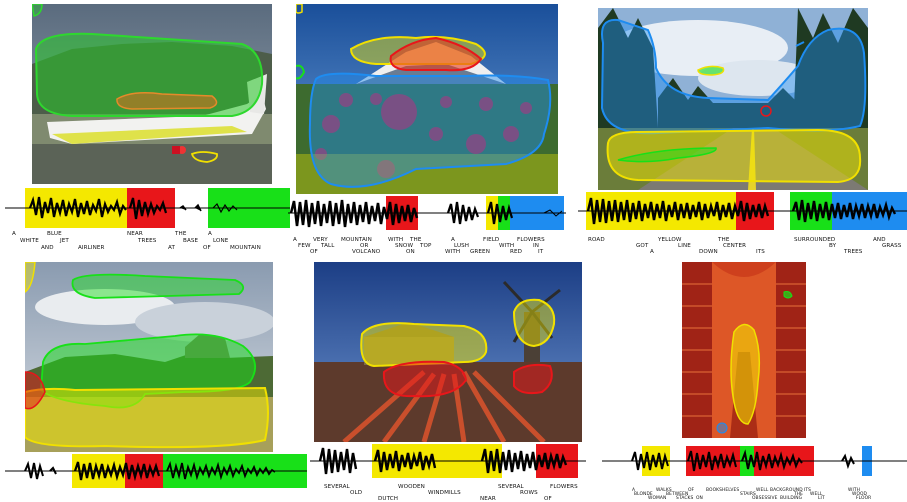  I want to click on caption-word: ON, so click(699, 498).